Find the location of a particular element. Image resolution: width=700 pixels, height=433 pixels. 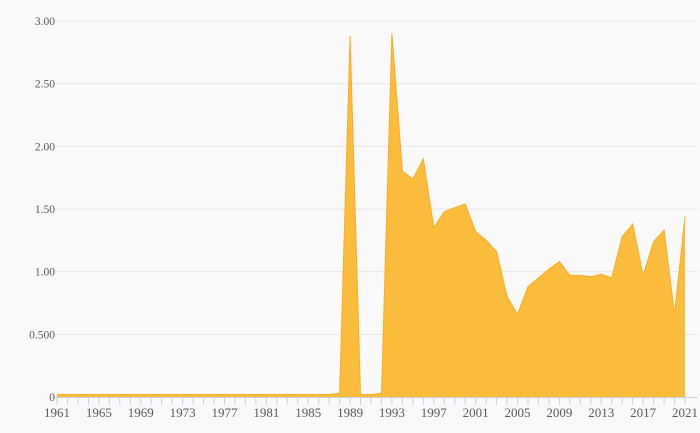

y-axis-label: 2.00 is located at coordinates (45, 147).